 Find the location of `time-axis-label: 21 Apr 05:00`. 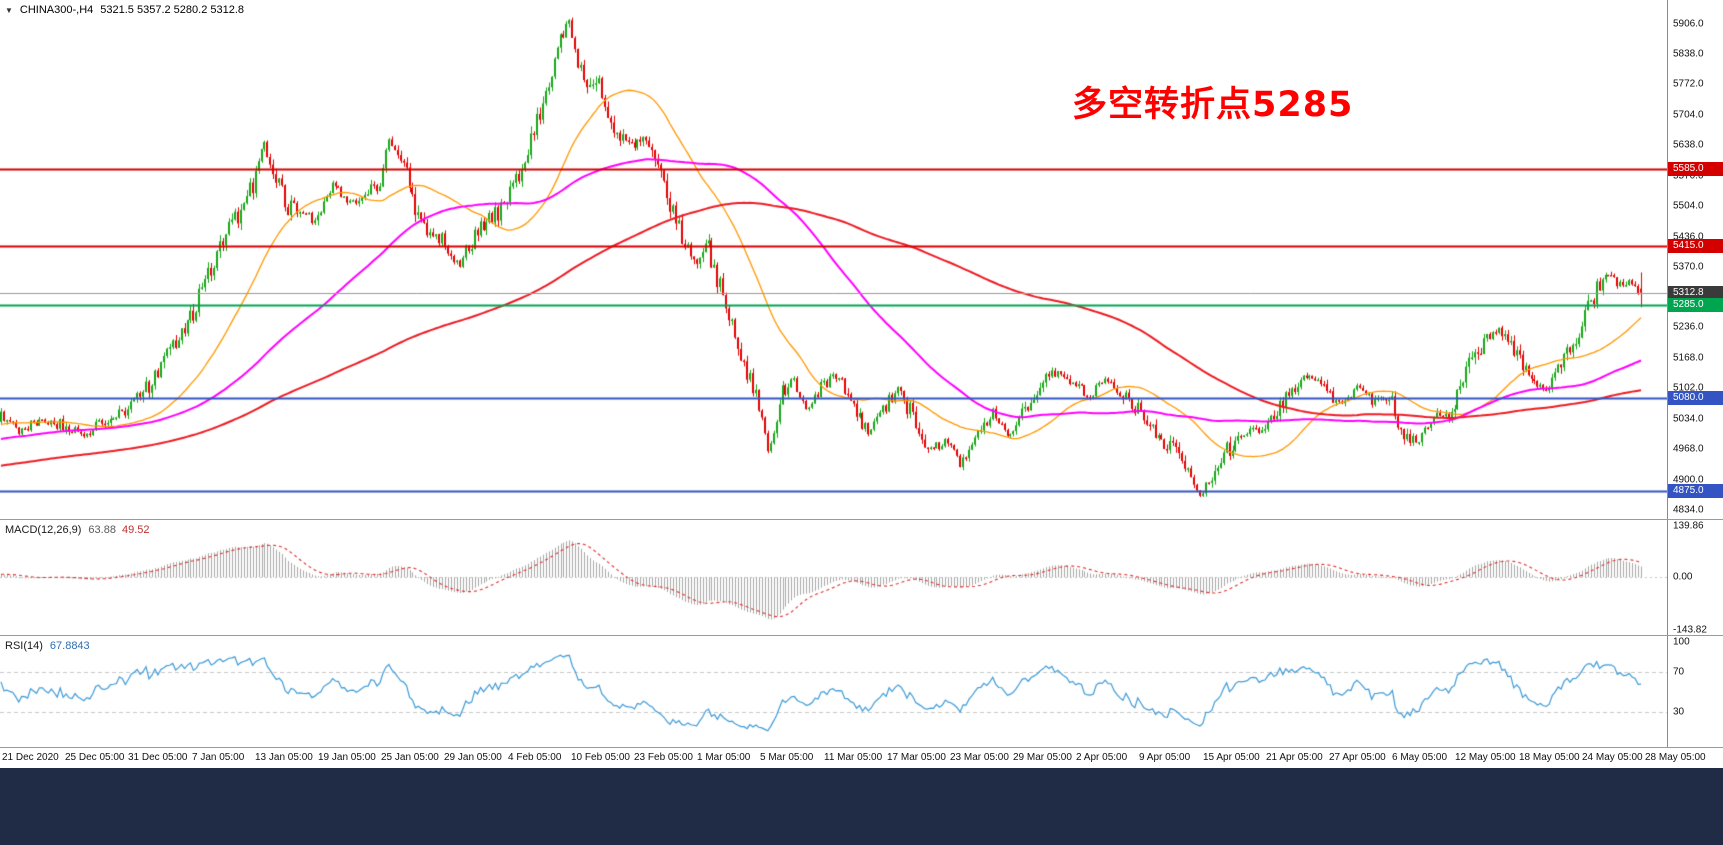

time-axis-label: 21 Apr 05:00 is located at coordinates (1294, 757).